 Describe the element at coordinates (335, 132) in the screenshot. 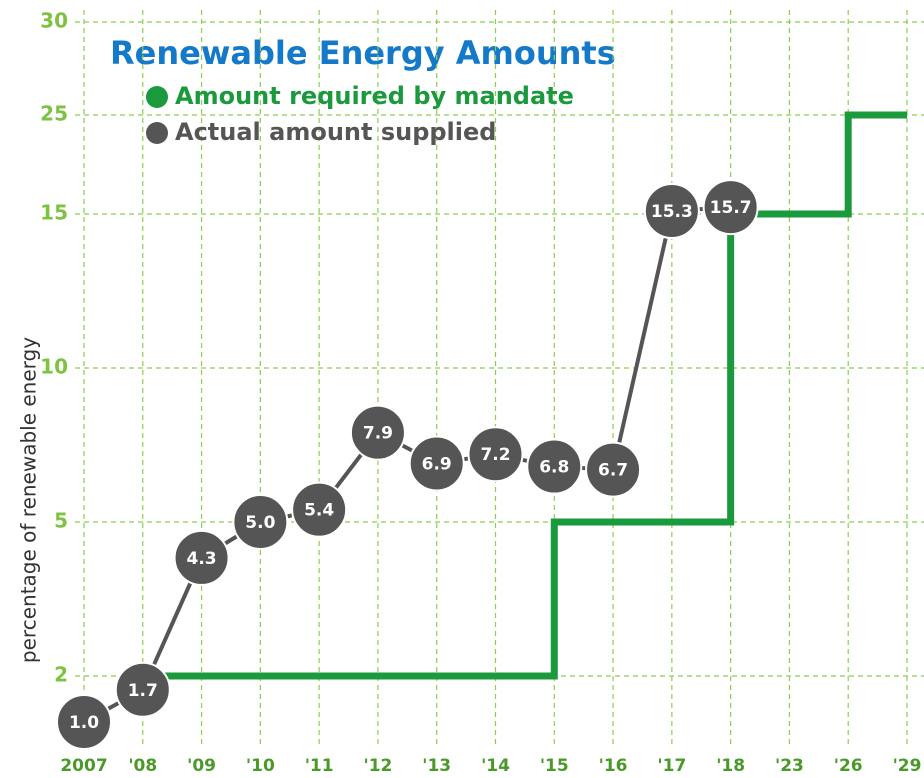

I see `legend-label: Actual amount supplied` at that location.